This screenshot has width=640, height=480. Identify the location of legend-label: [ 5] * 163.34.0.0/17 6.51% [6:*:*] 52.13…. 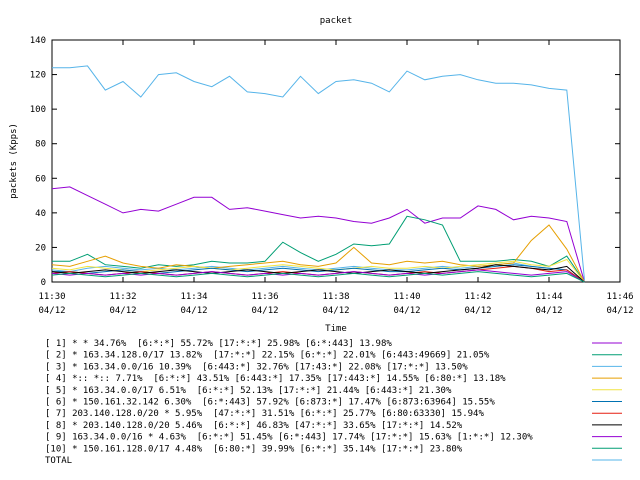
(248, 391).